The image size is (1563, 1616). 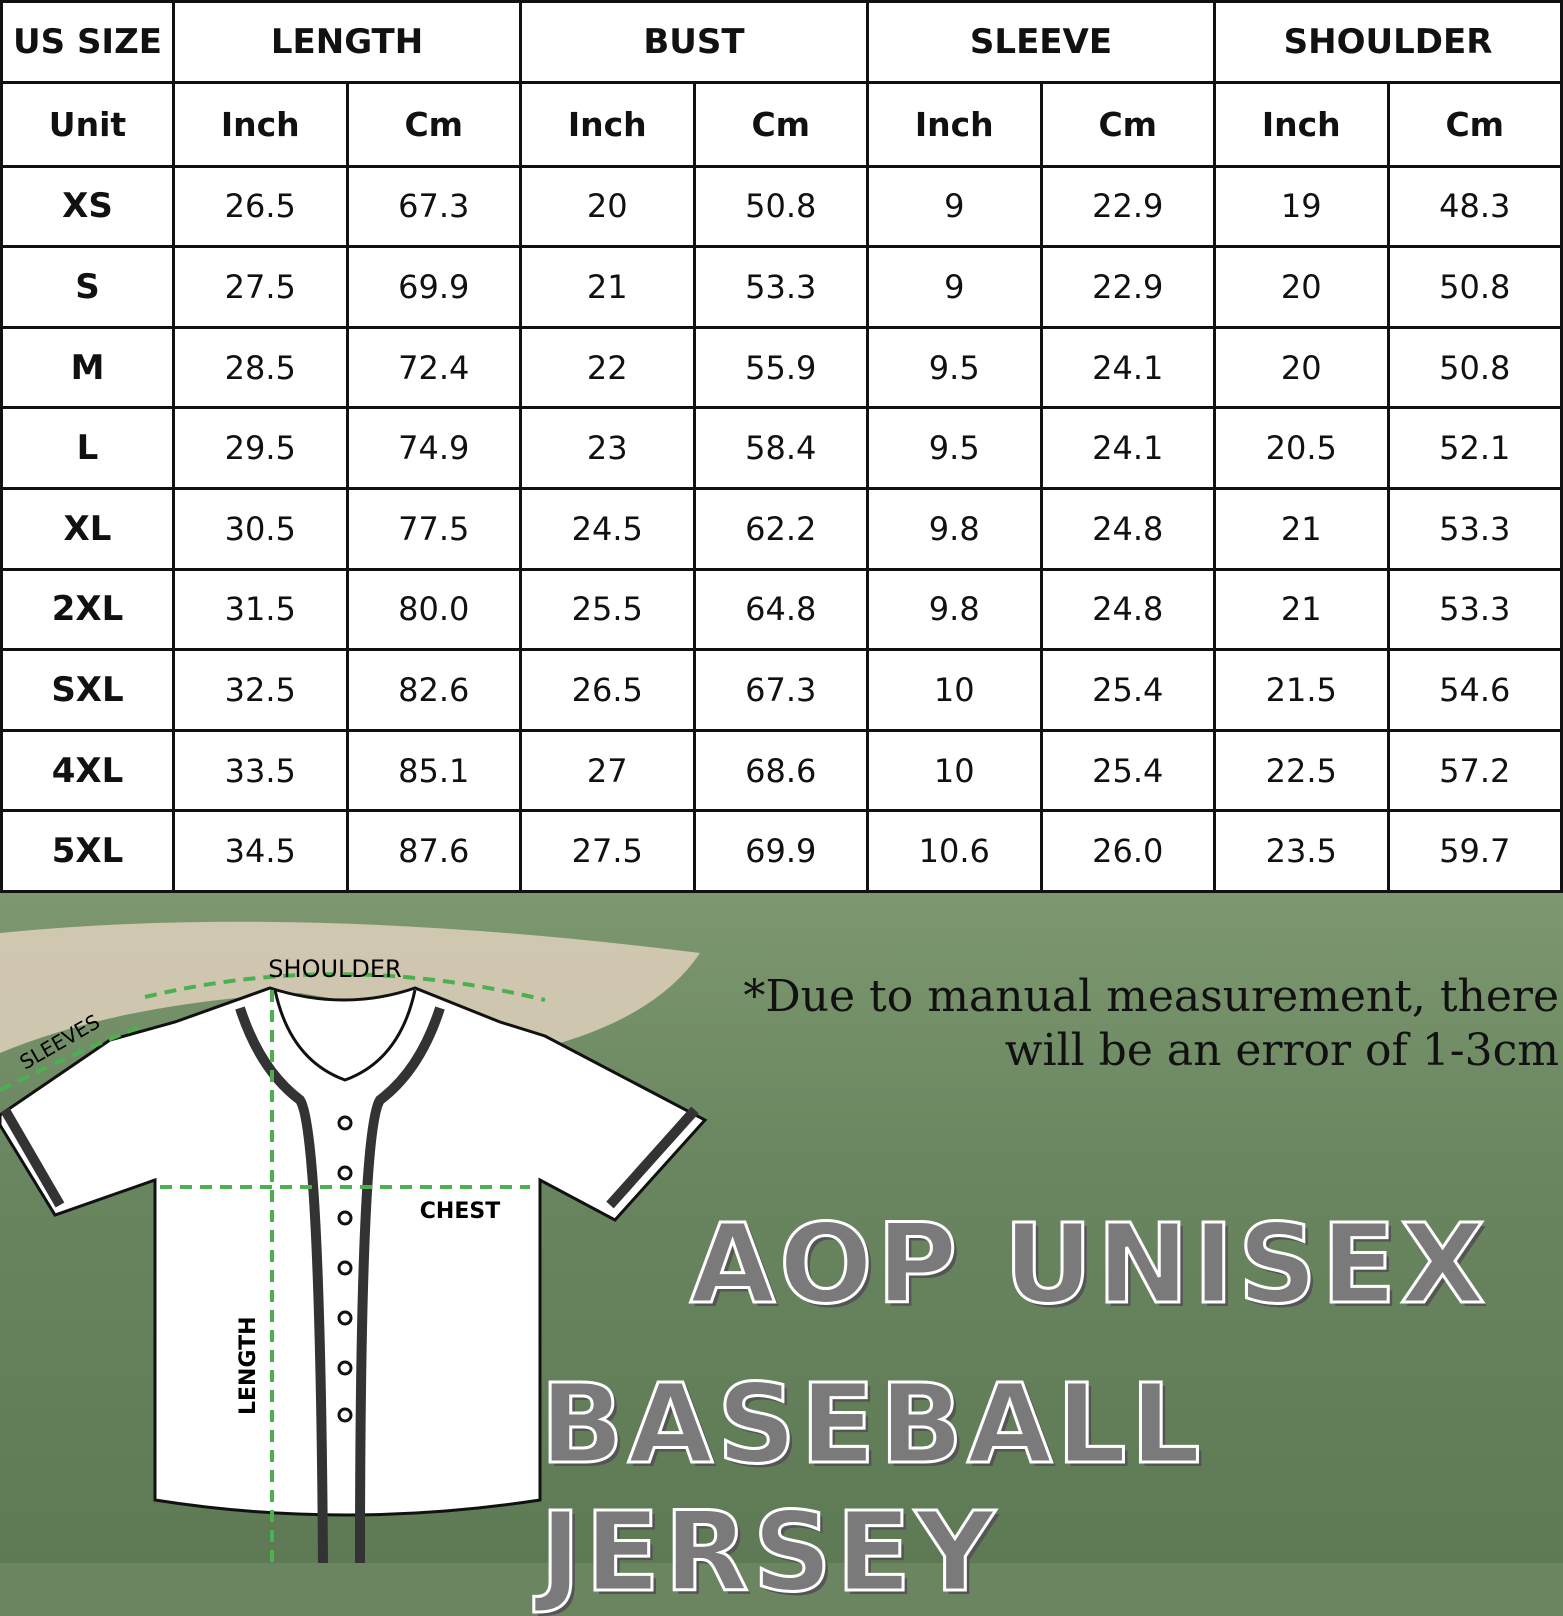 What do you see at coordinates (87, 206) in the screenshot?
I see `size-label: XS` at bounding box center [87, 206].